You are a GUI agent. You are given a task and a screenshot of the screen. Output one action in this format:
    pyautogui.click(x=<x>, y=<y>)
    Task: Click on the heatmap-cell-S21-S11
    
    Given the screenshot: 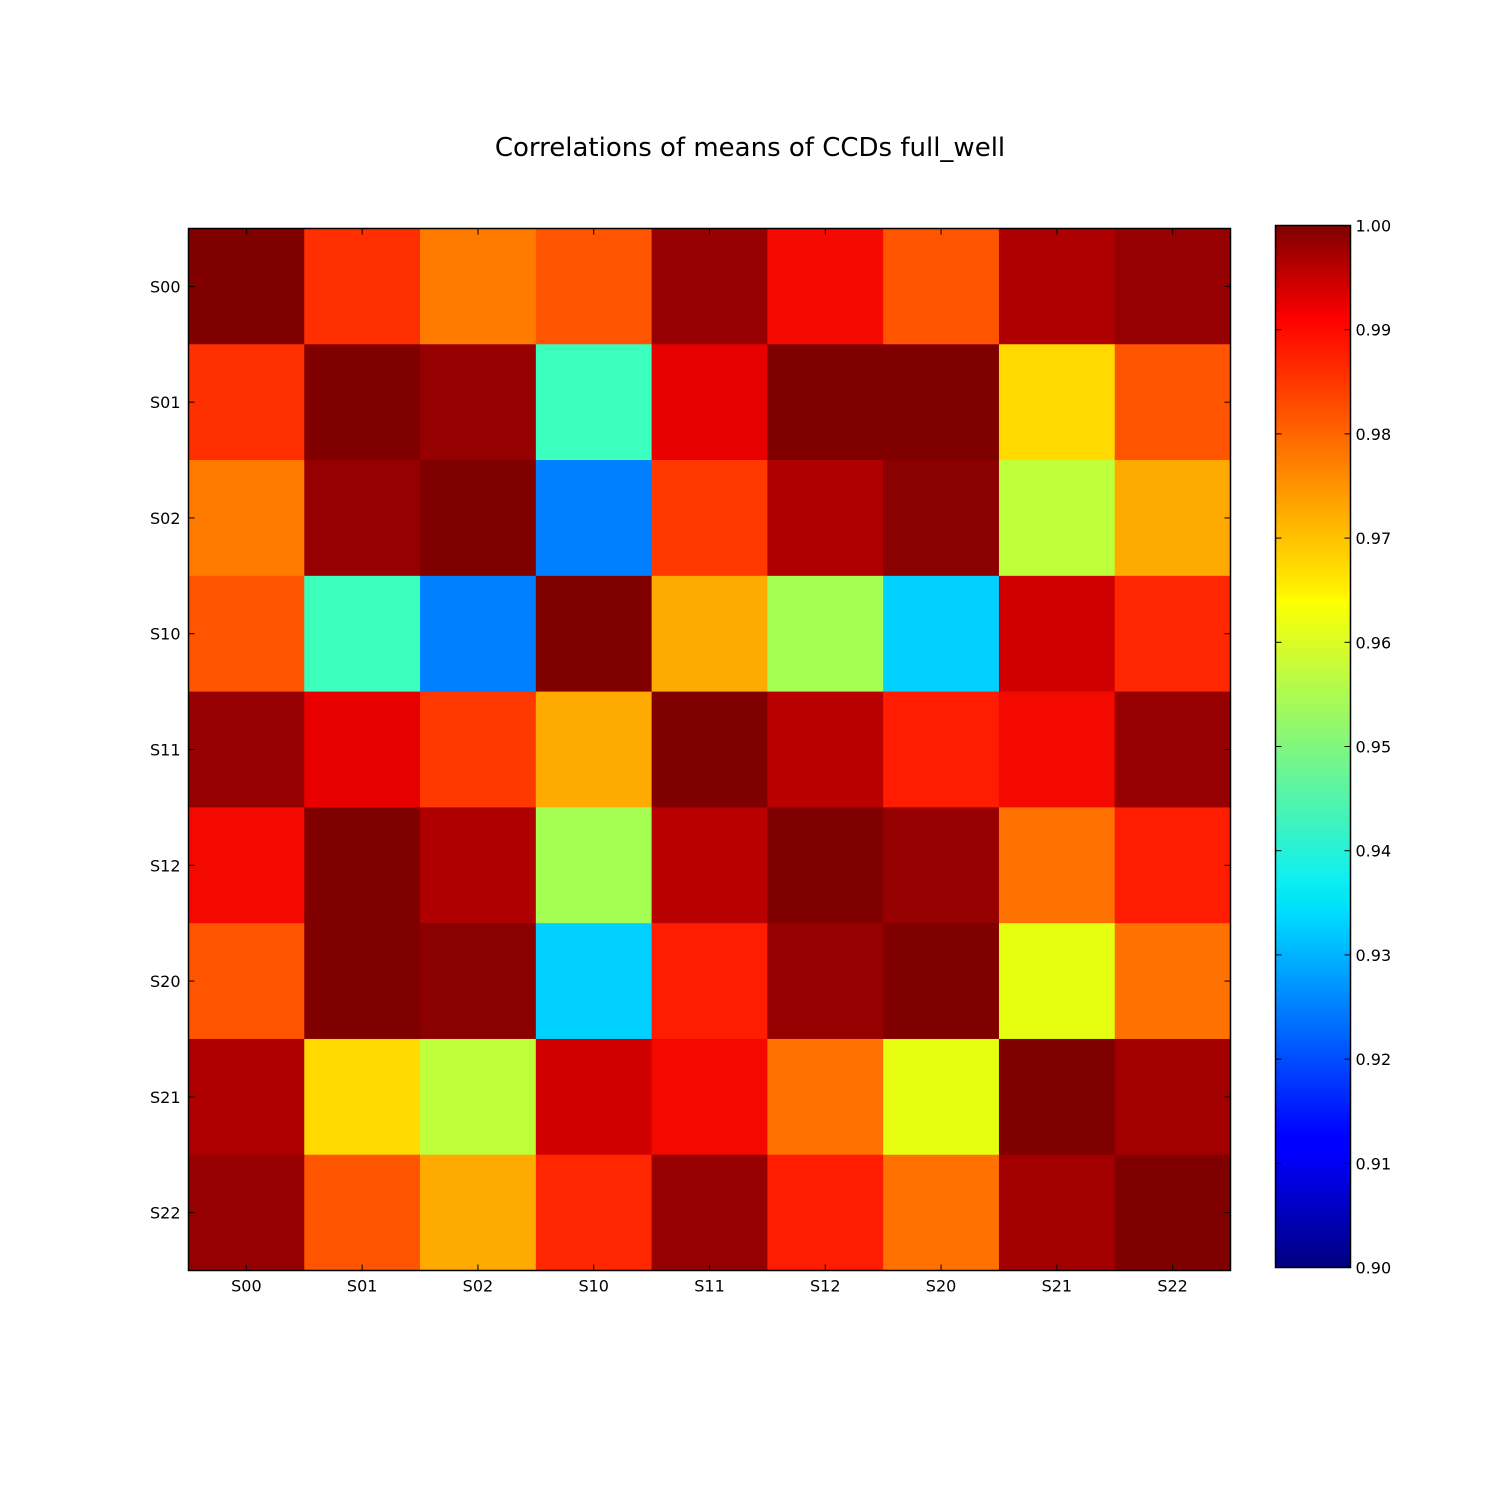 What is the action you would take?
    pyautogui.click(x=709, y=1097)
    